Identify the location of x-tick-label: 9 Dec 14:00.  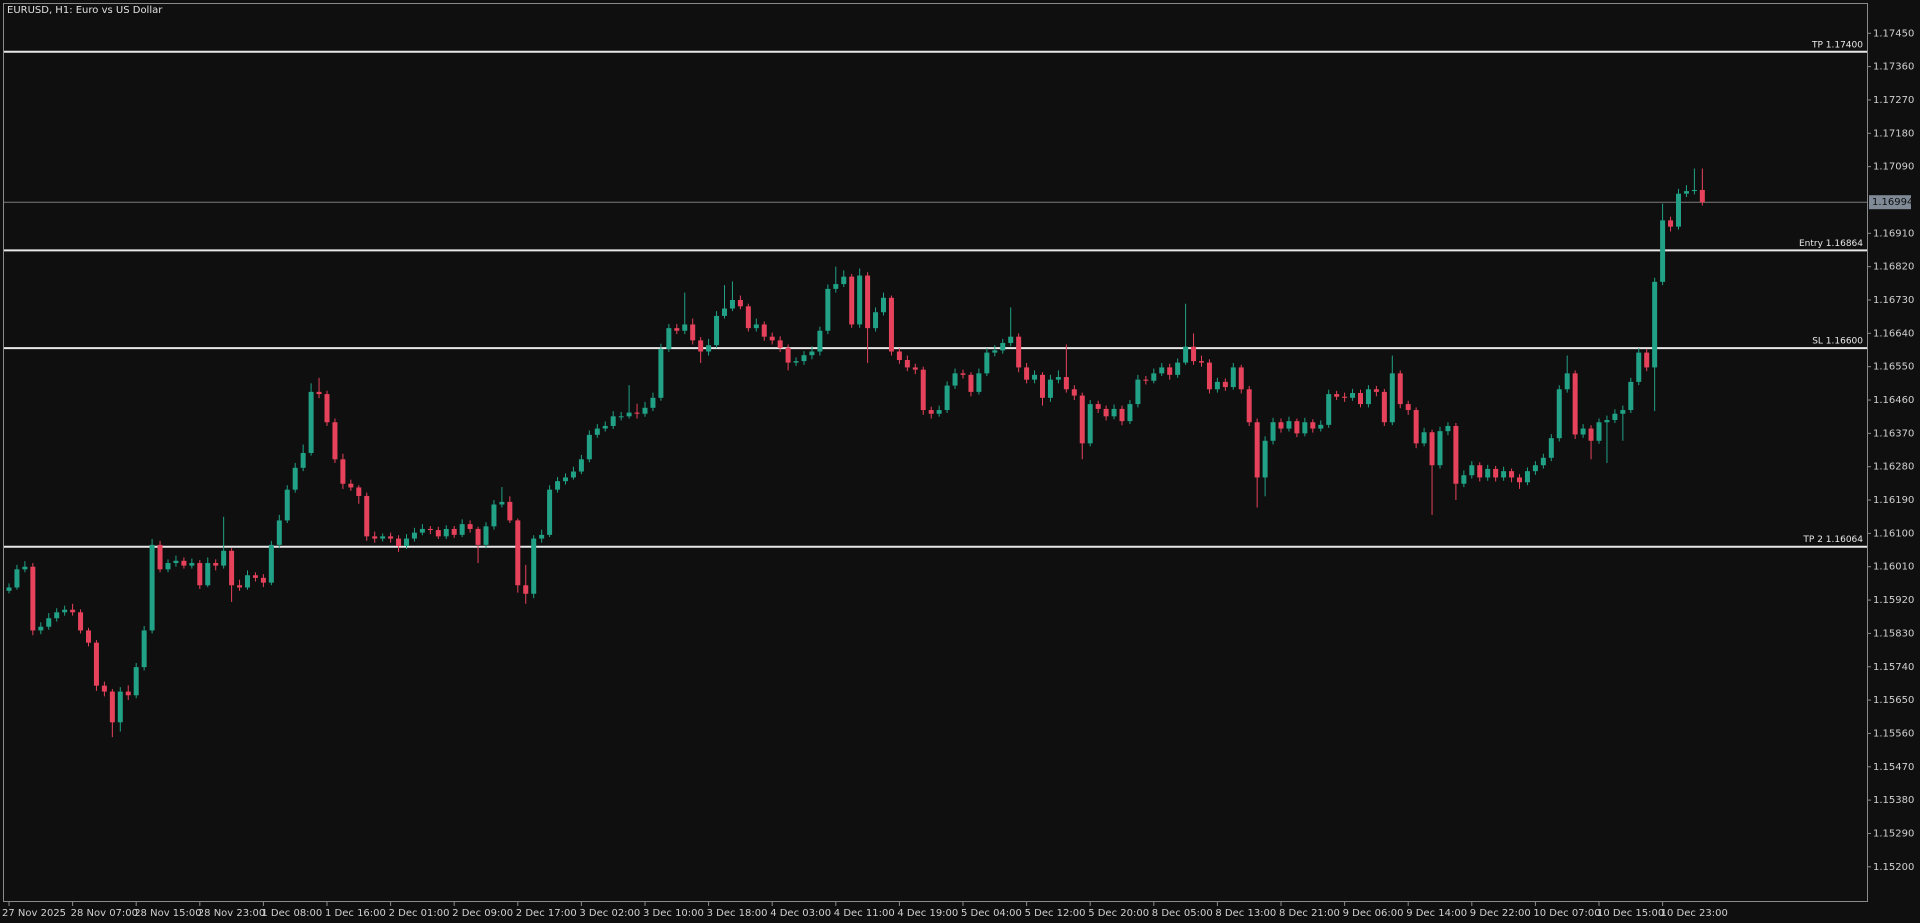
(1436, 913).